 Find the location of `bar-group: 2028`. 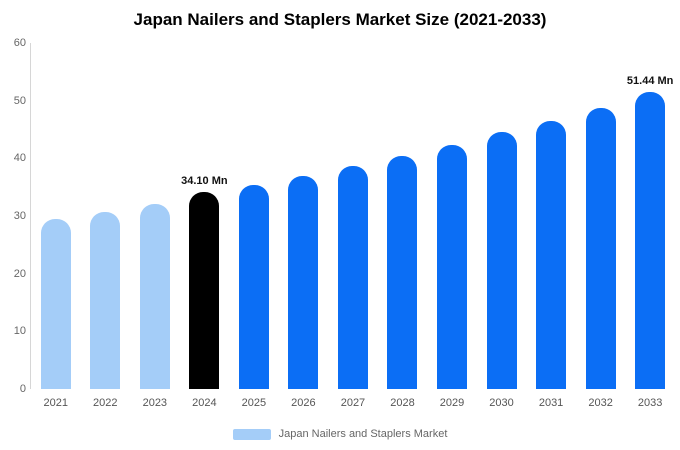

bar-group: 2028 is located at coordinates (403, 226).